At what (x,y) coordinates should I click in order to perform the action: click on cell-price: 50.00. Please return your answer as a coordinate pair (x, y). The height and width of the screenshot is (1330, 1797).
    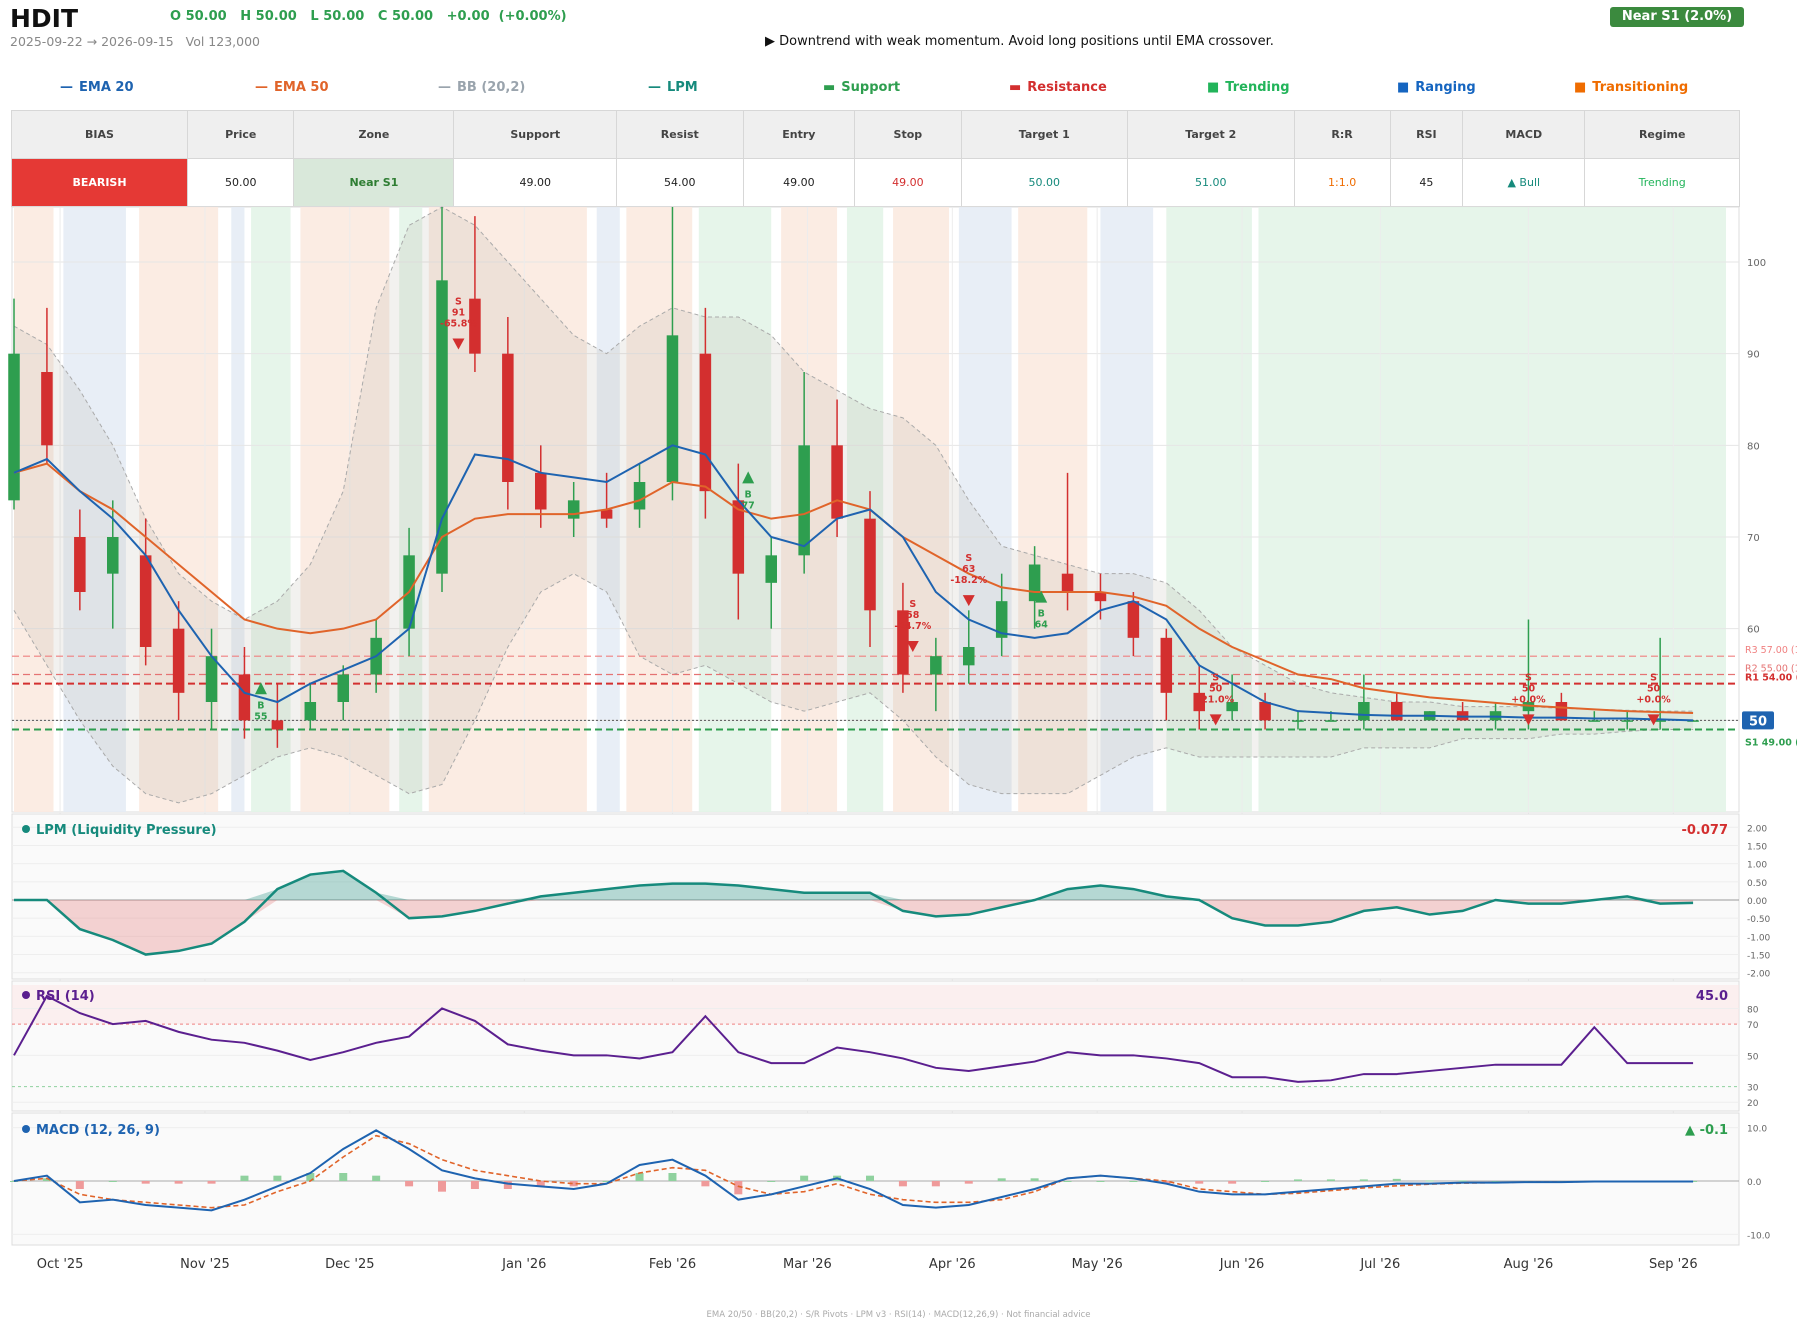
    Looking at the image, I should click on (241, 182).